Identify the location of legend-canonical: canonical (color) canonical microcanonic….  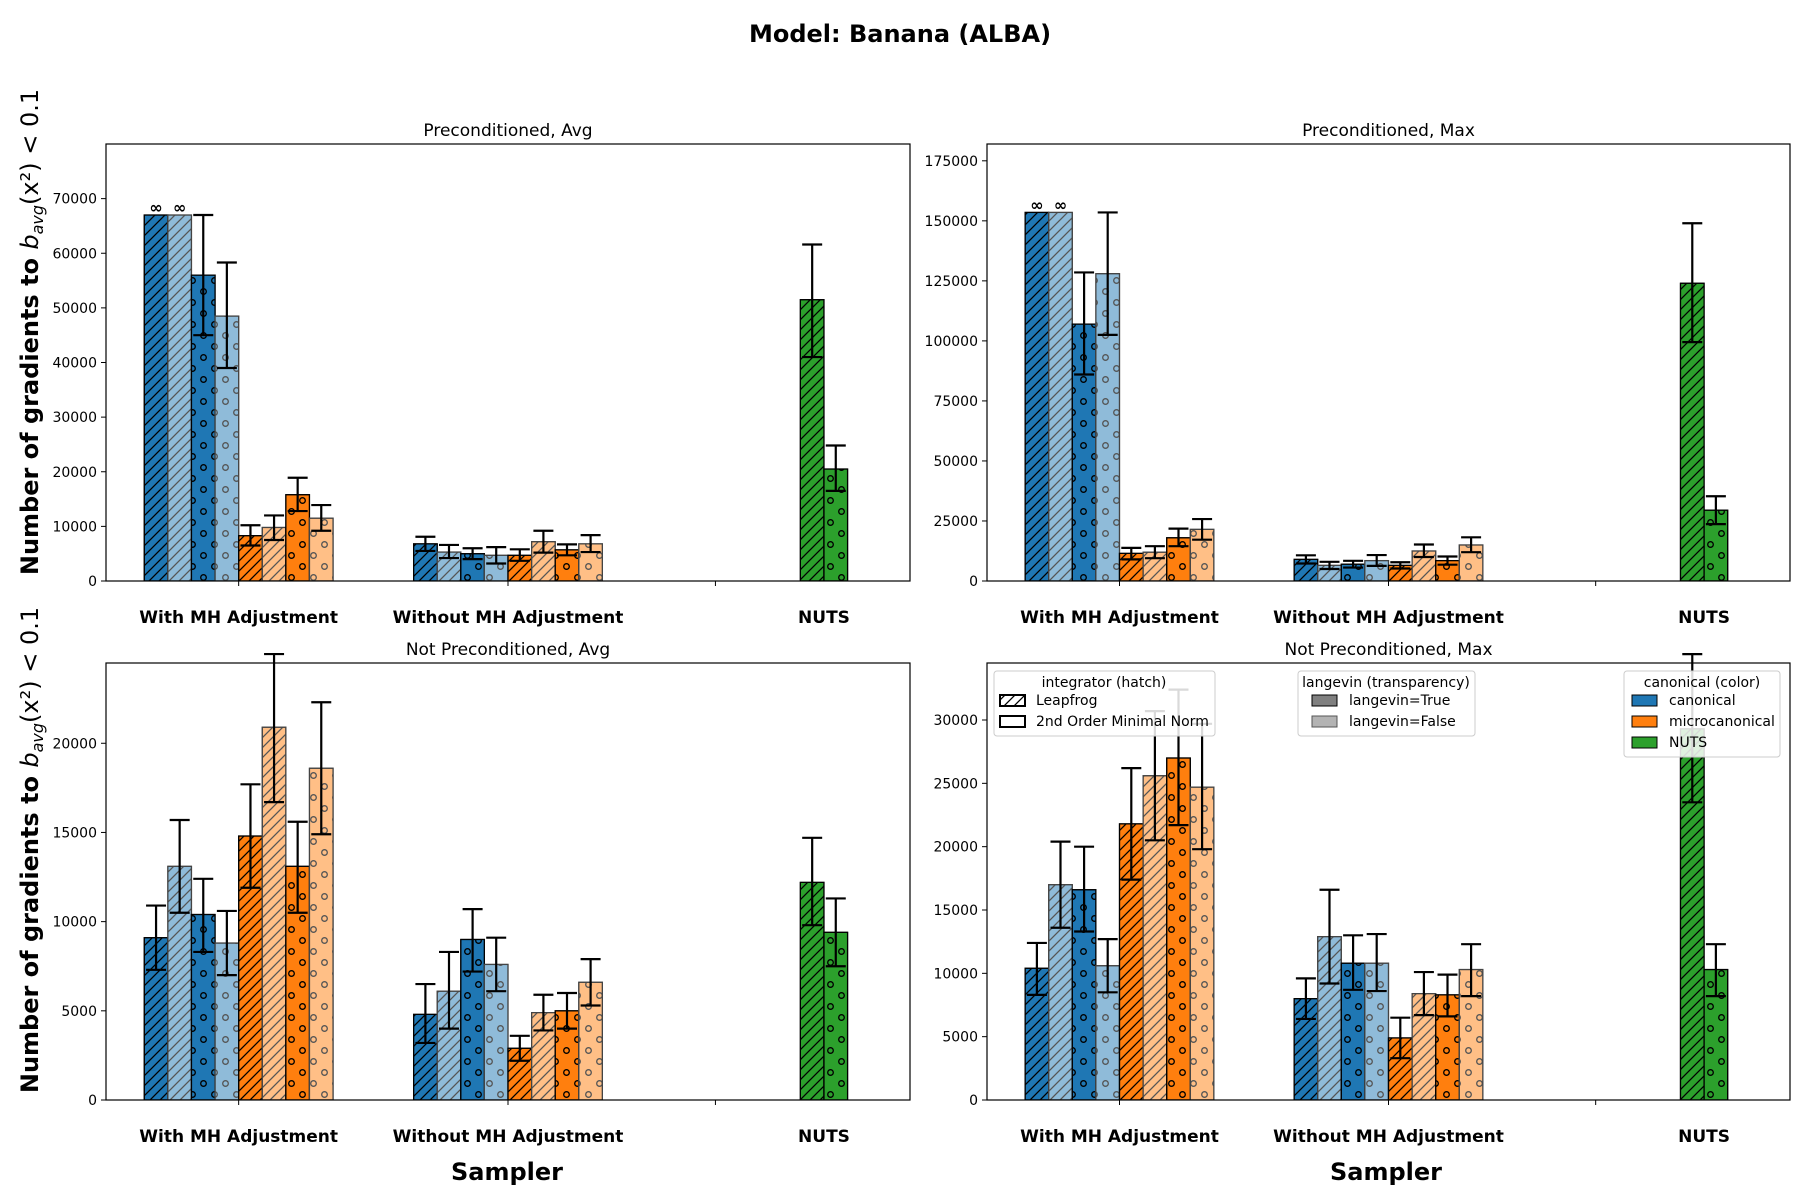
(1702, 714).